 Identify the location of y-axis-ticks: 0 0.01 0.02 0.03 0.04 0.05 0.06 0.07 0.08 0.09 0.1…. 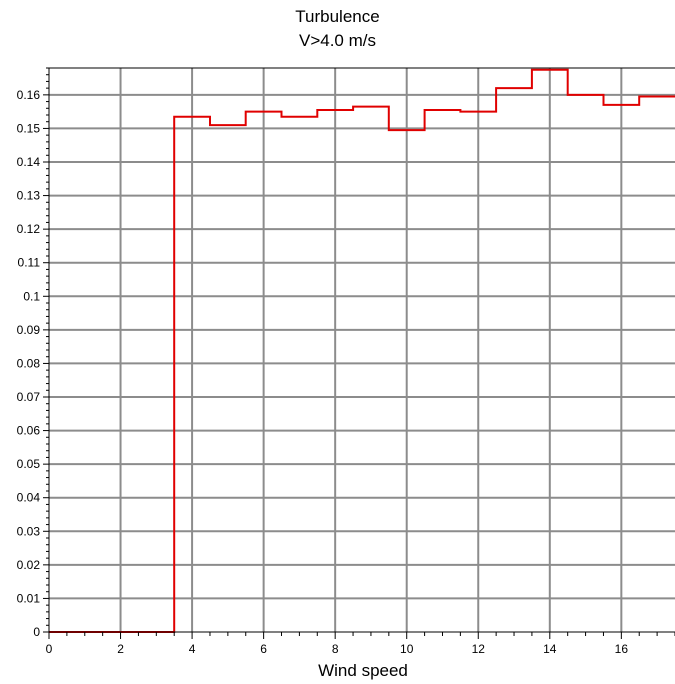
(33, 353).